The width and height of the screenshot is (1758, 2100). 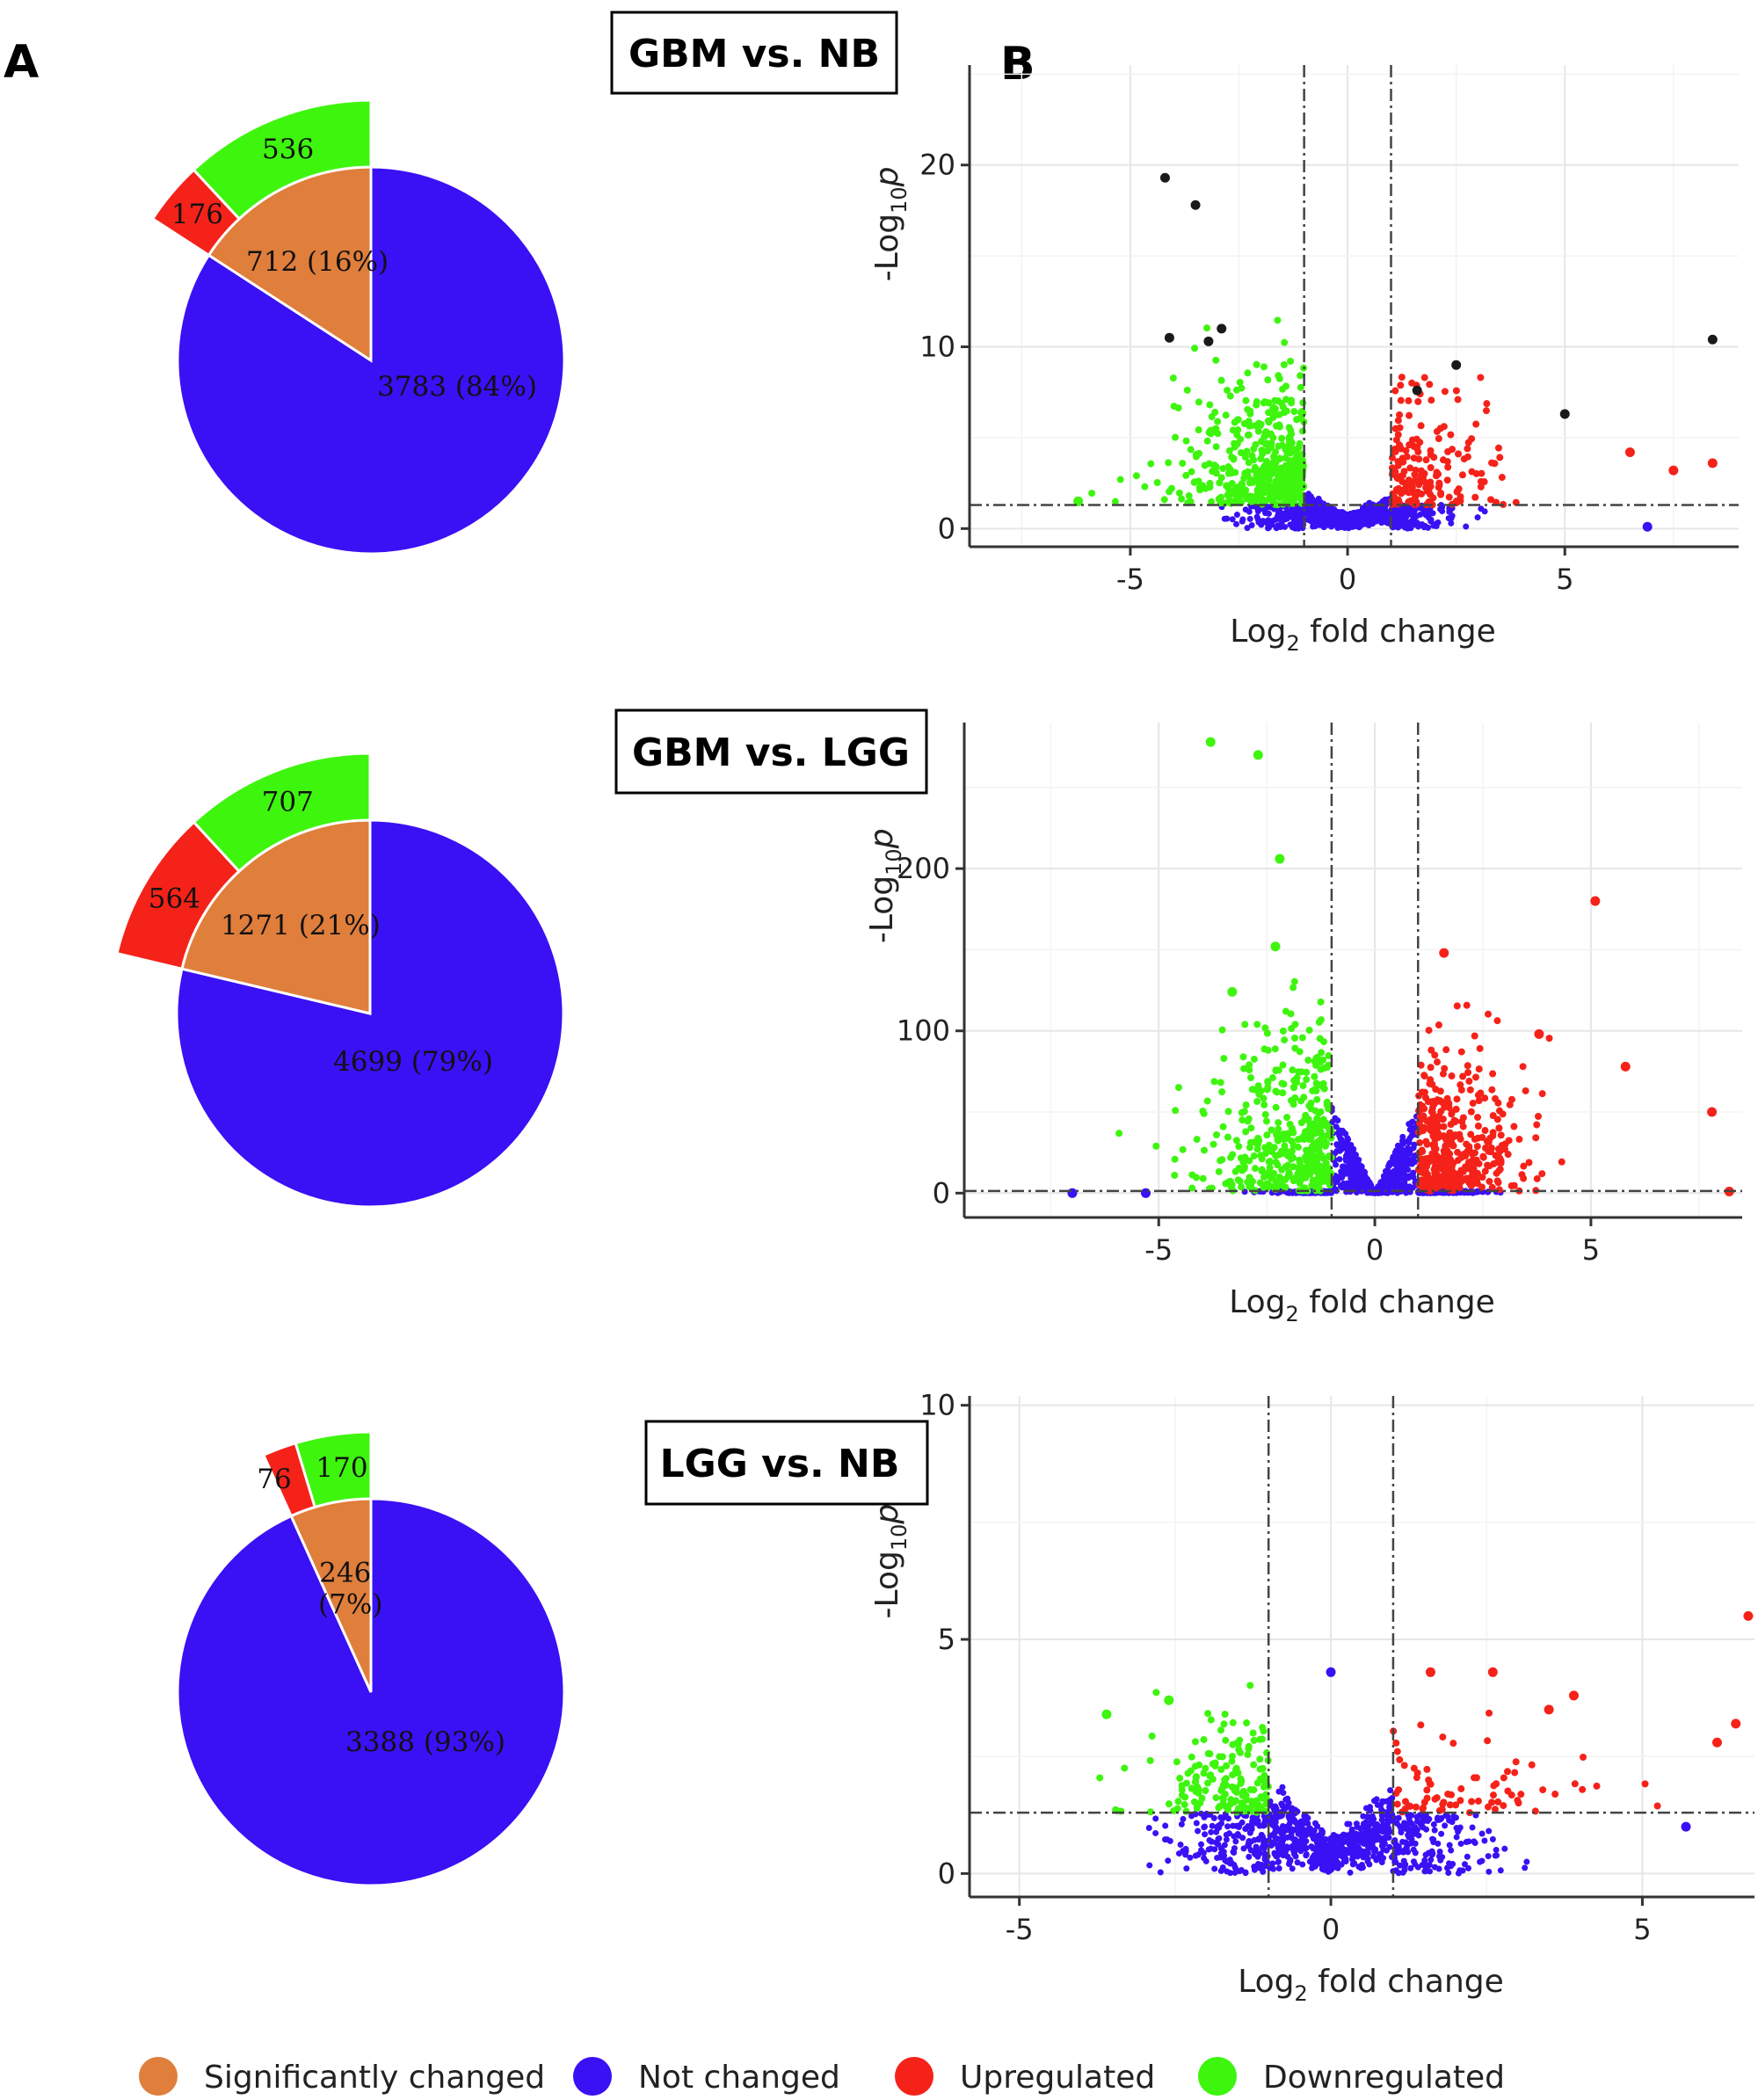 What do you see at coordinates (425, 1742) in the screenshot?
I see `pie-label-not-changed: 3388 (93%)` at bounding box center [425, 1742].